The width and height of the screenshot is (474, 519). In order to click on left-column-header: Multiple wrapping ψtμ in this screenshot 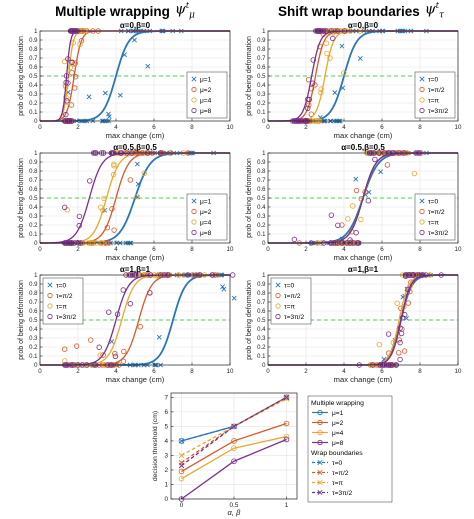, I will do `click(125, 11)`.